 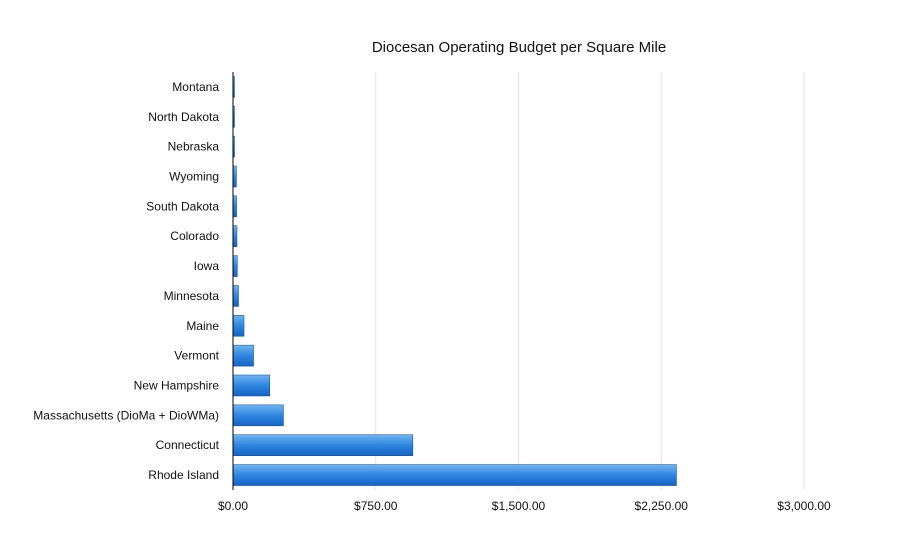 I want to click on category-label: Maine, so click(x=202, y=326).